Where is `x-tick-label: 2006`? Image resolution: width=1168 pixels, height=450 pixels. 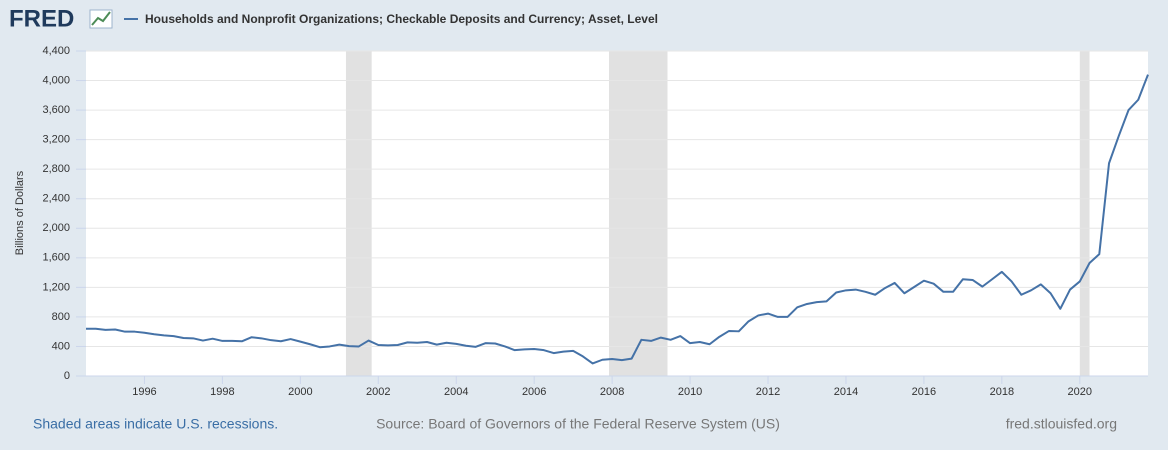 x-tick-label: 2006 is located at coordinates (534, 392).